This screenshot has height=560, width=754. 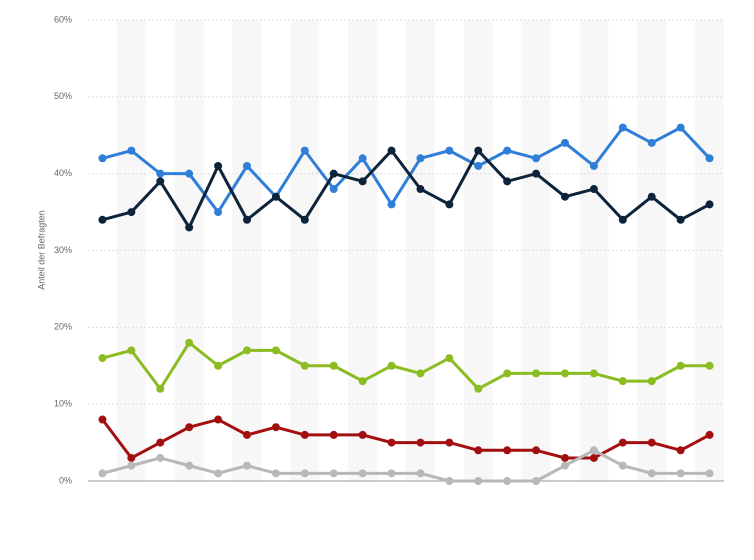 I want to click on y-tick-label: 20%, so click(x=63, y=327).